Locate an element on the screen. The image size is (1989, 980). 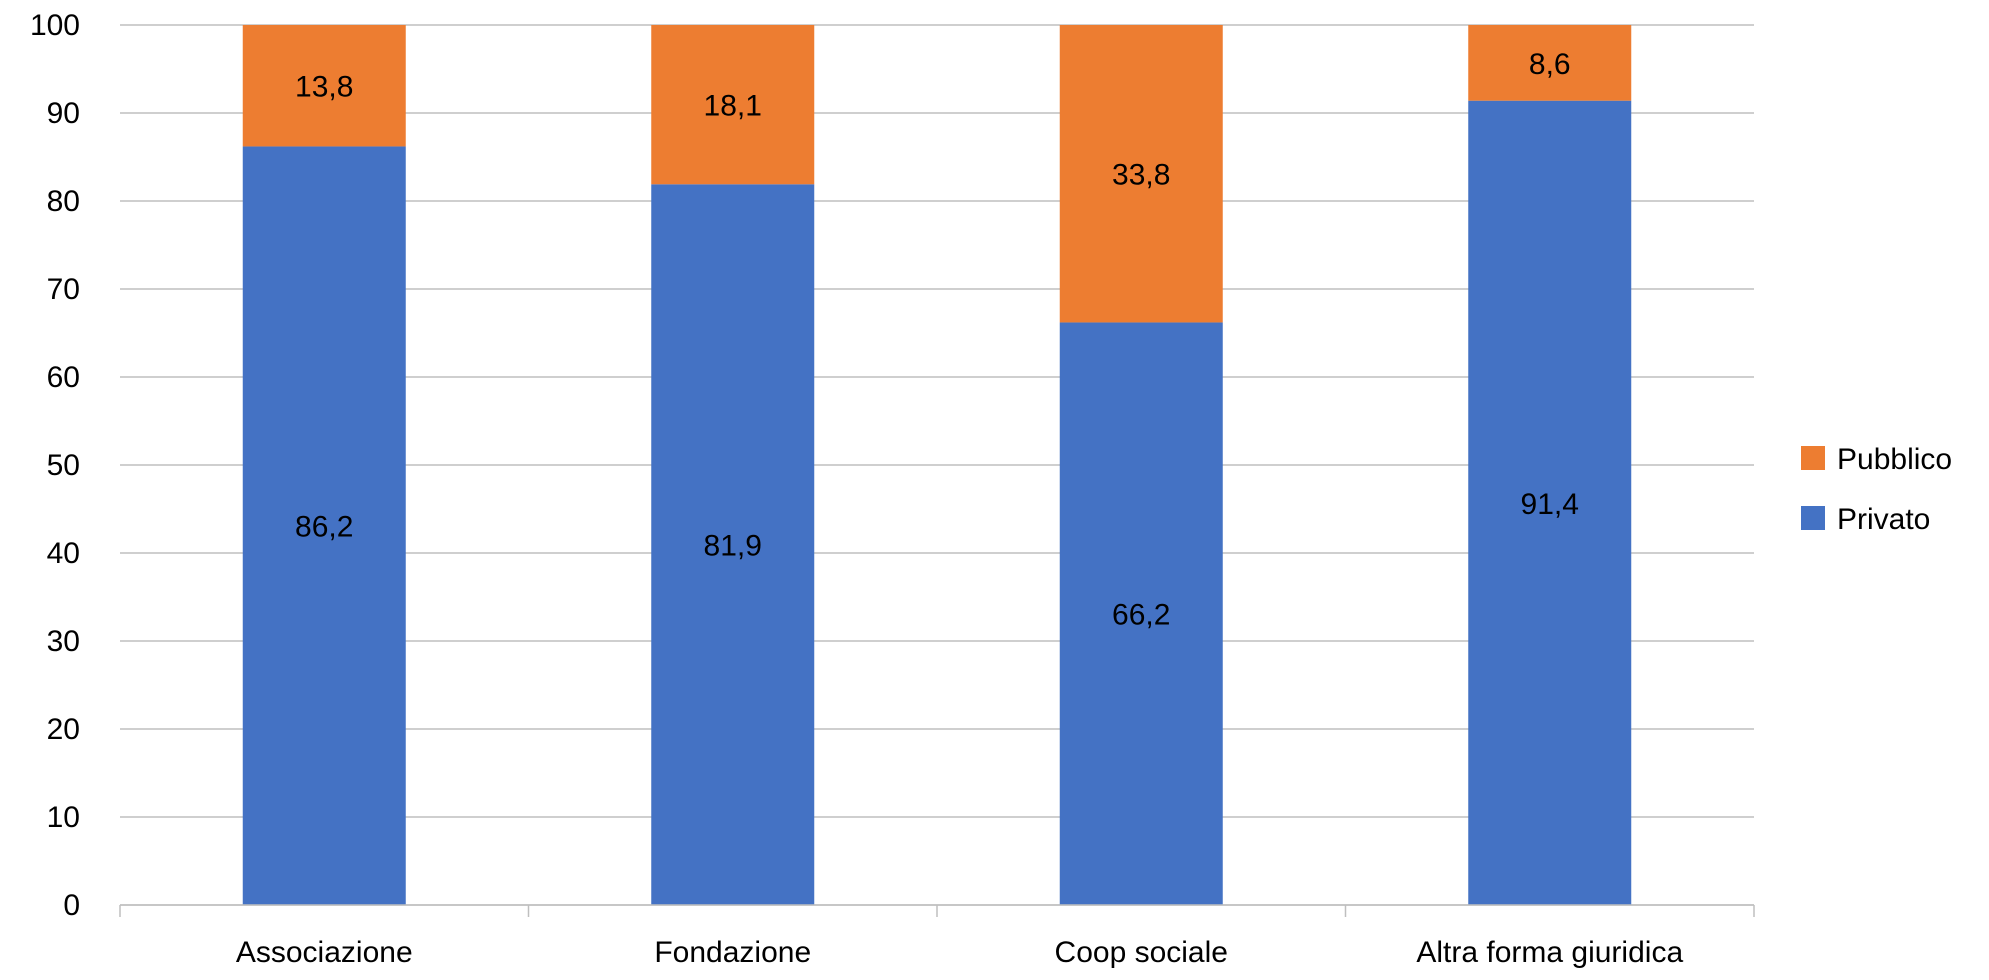
x-category-label: Altra forma giuridica is located at coordinates (1549, 952).